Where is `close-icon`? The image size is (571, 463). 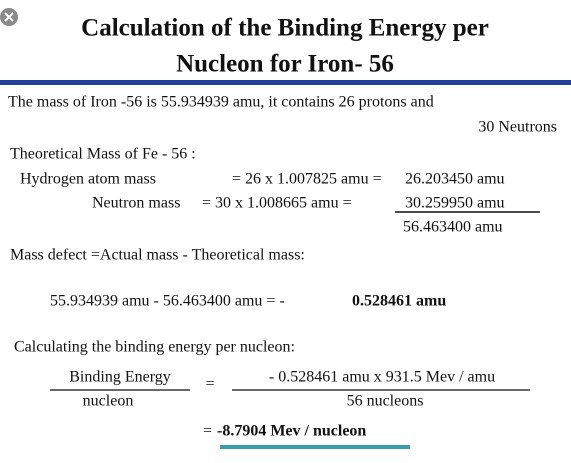
close-icon is located at coordinates (9, 17).